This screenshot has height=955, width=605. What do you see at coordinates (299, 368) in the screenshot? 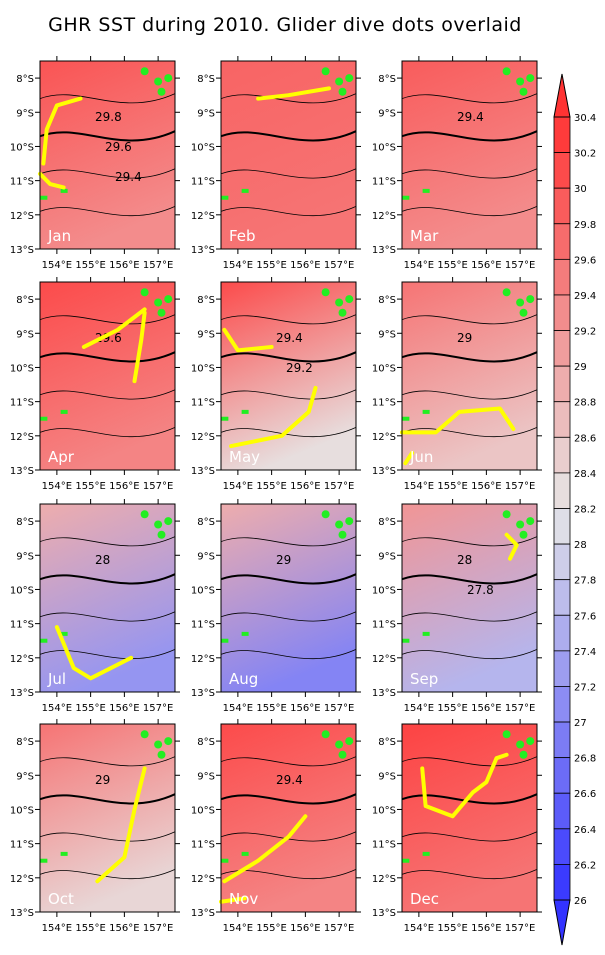
I see `contour-label: 29.2` at bounding box center [299, 368].